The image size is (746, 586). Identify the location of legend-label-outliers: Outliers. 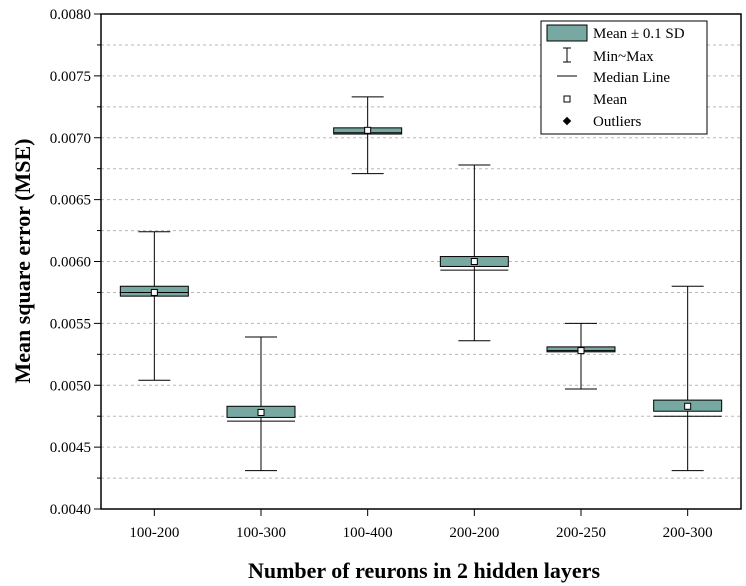
(617, 122).